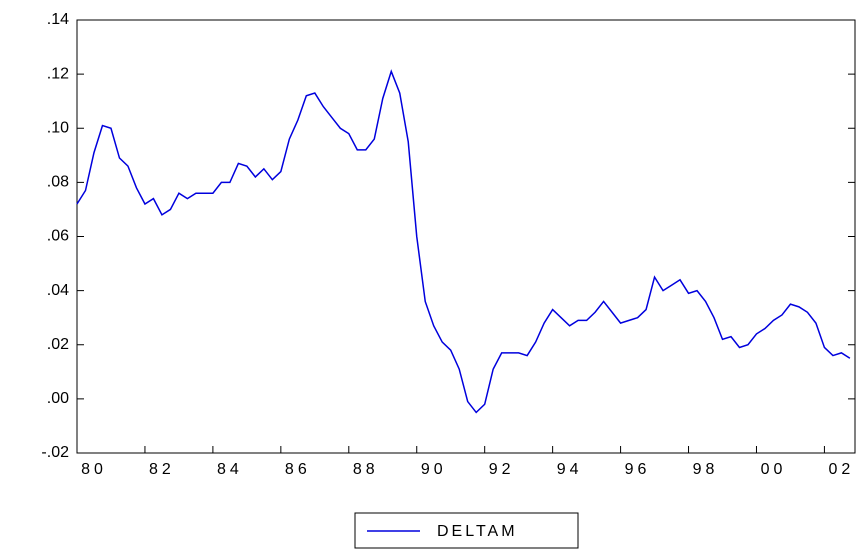 The image size is (857, 549). What do you see at coordinates (58, 182) in the screenshot?
I see `y-tick-label: .08` at bounding box center [58, 182].